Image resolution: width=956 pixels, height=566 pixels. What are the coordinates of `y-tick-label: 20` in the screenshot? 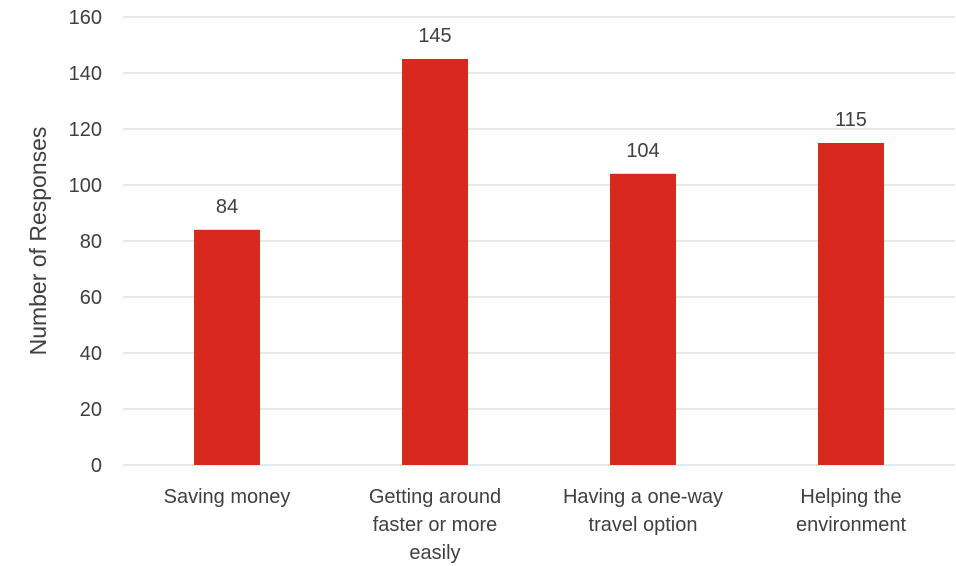 It's located at (91, 410).